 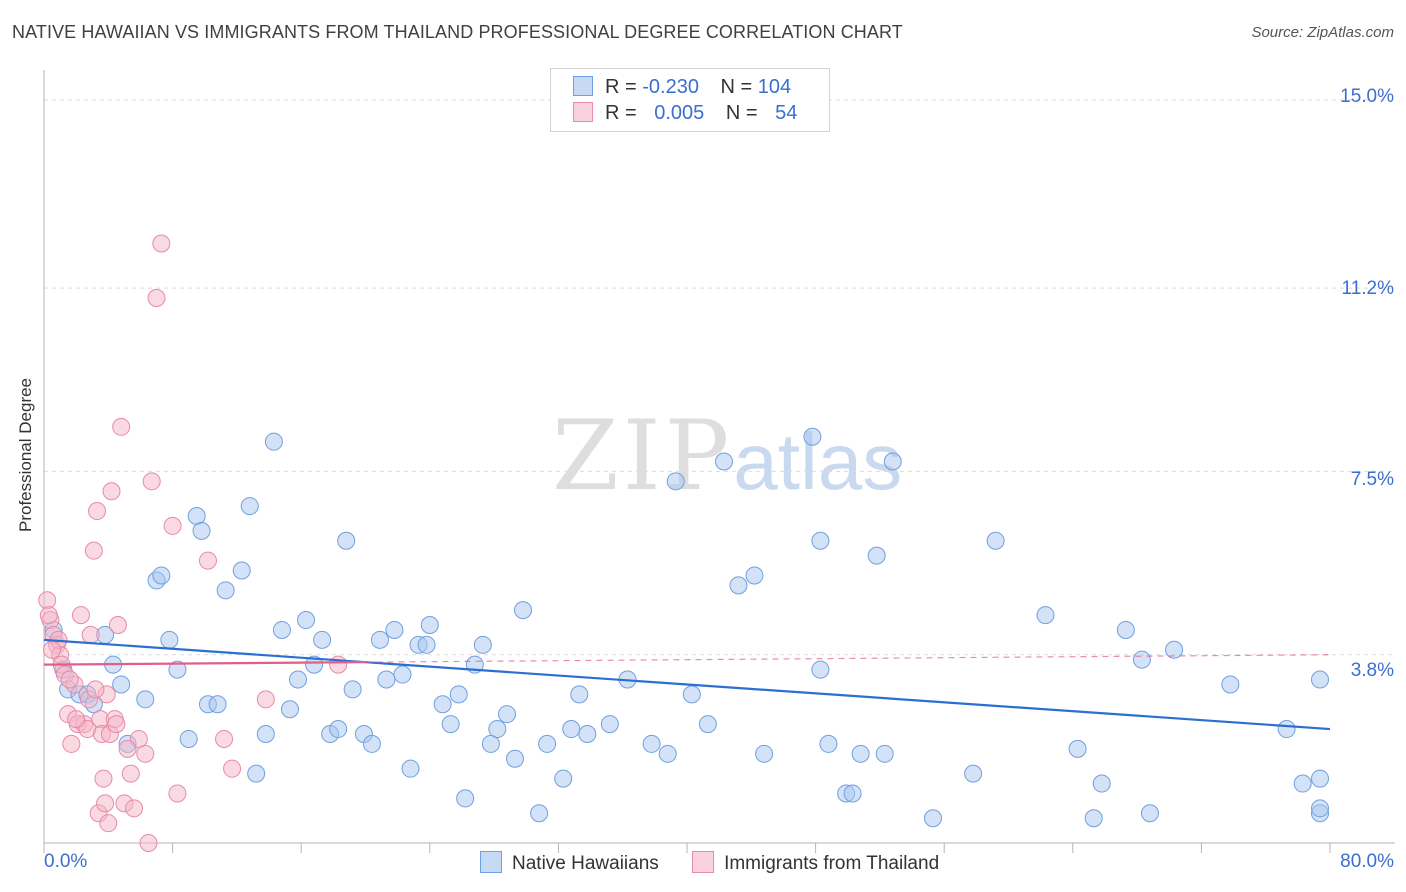 I want to click on y-tick-label: 7.5%, so click(x=1372, y=479).